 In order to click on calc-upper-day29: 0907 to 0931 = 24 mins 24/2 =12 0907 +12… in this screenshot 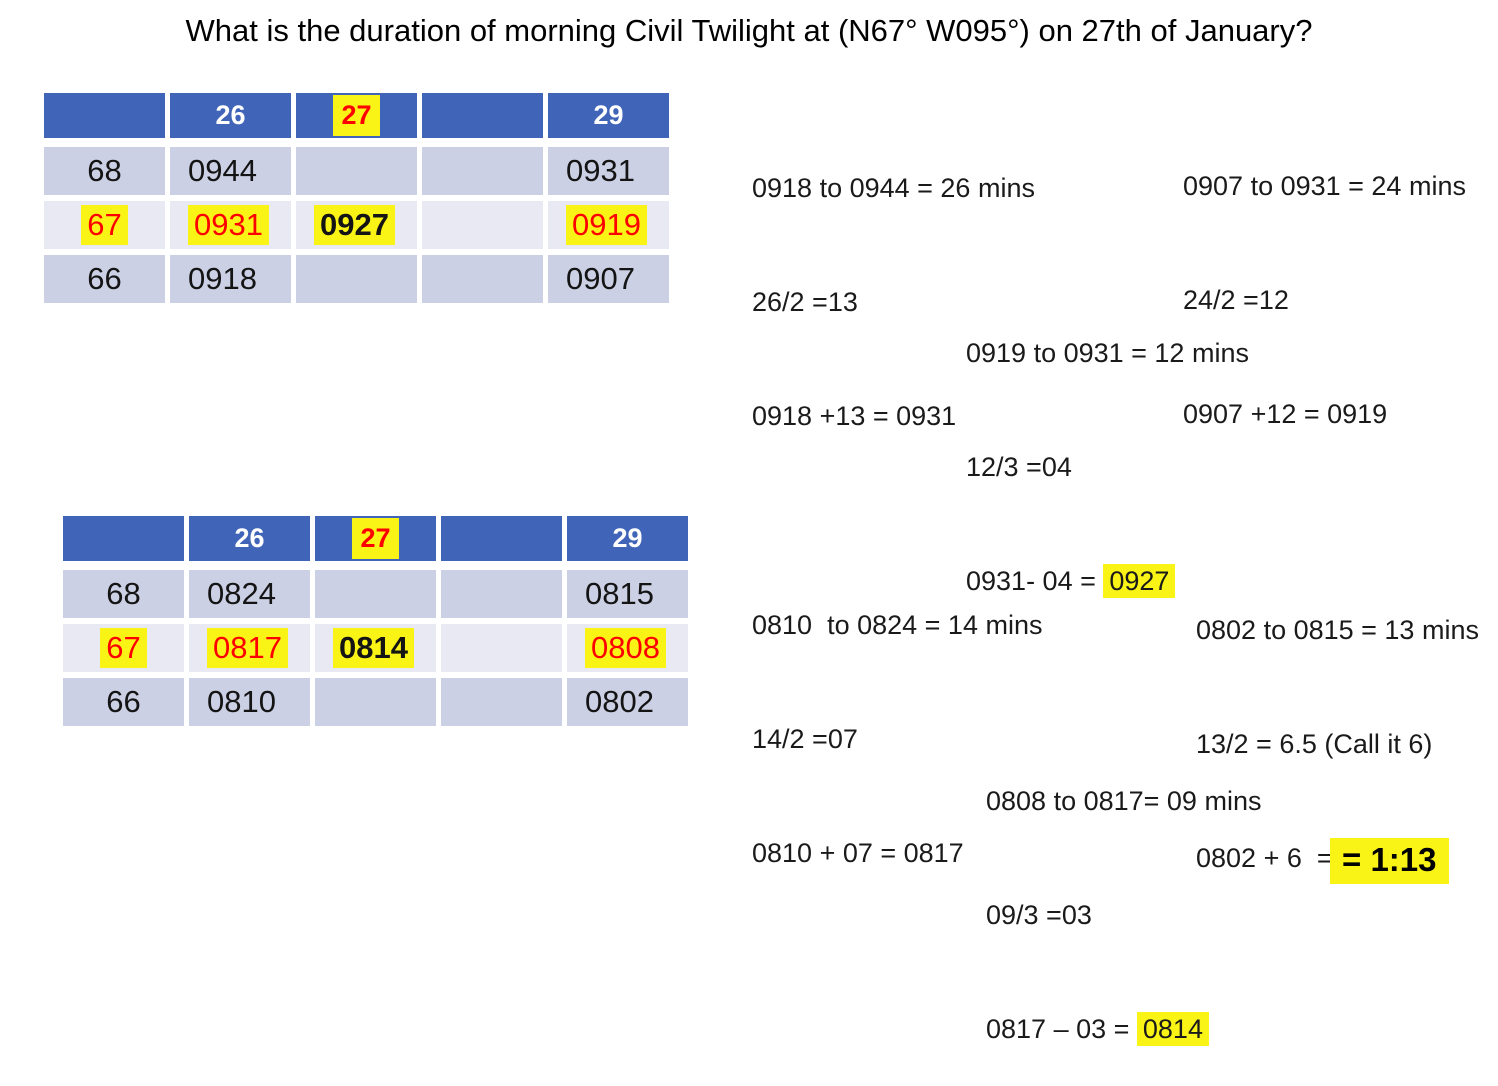, I will do `click(1324, 281)`.